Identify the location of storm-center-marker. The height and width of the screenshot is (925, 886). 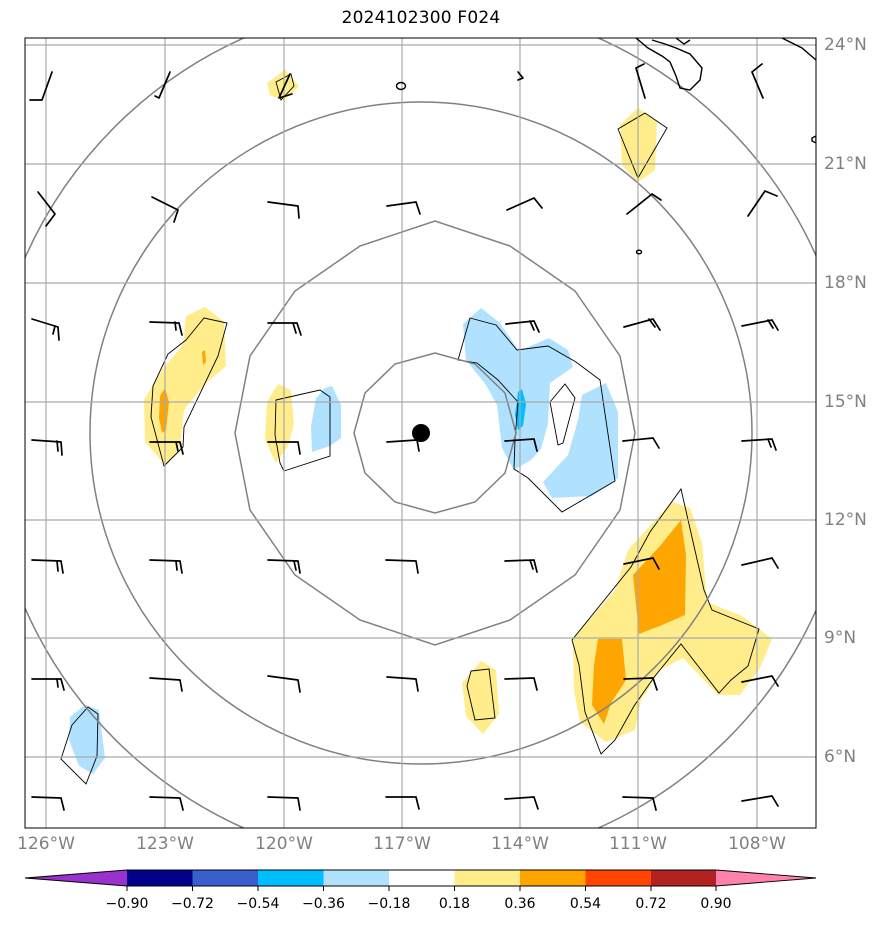
(421, 433).